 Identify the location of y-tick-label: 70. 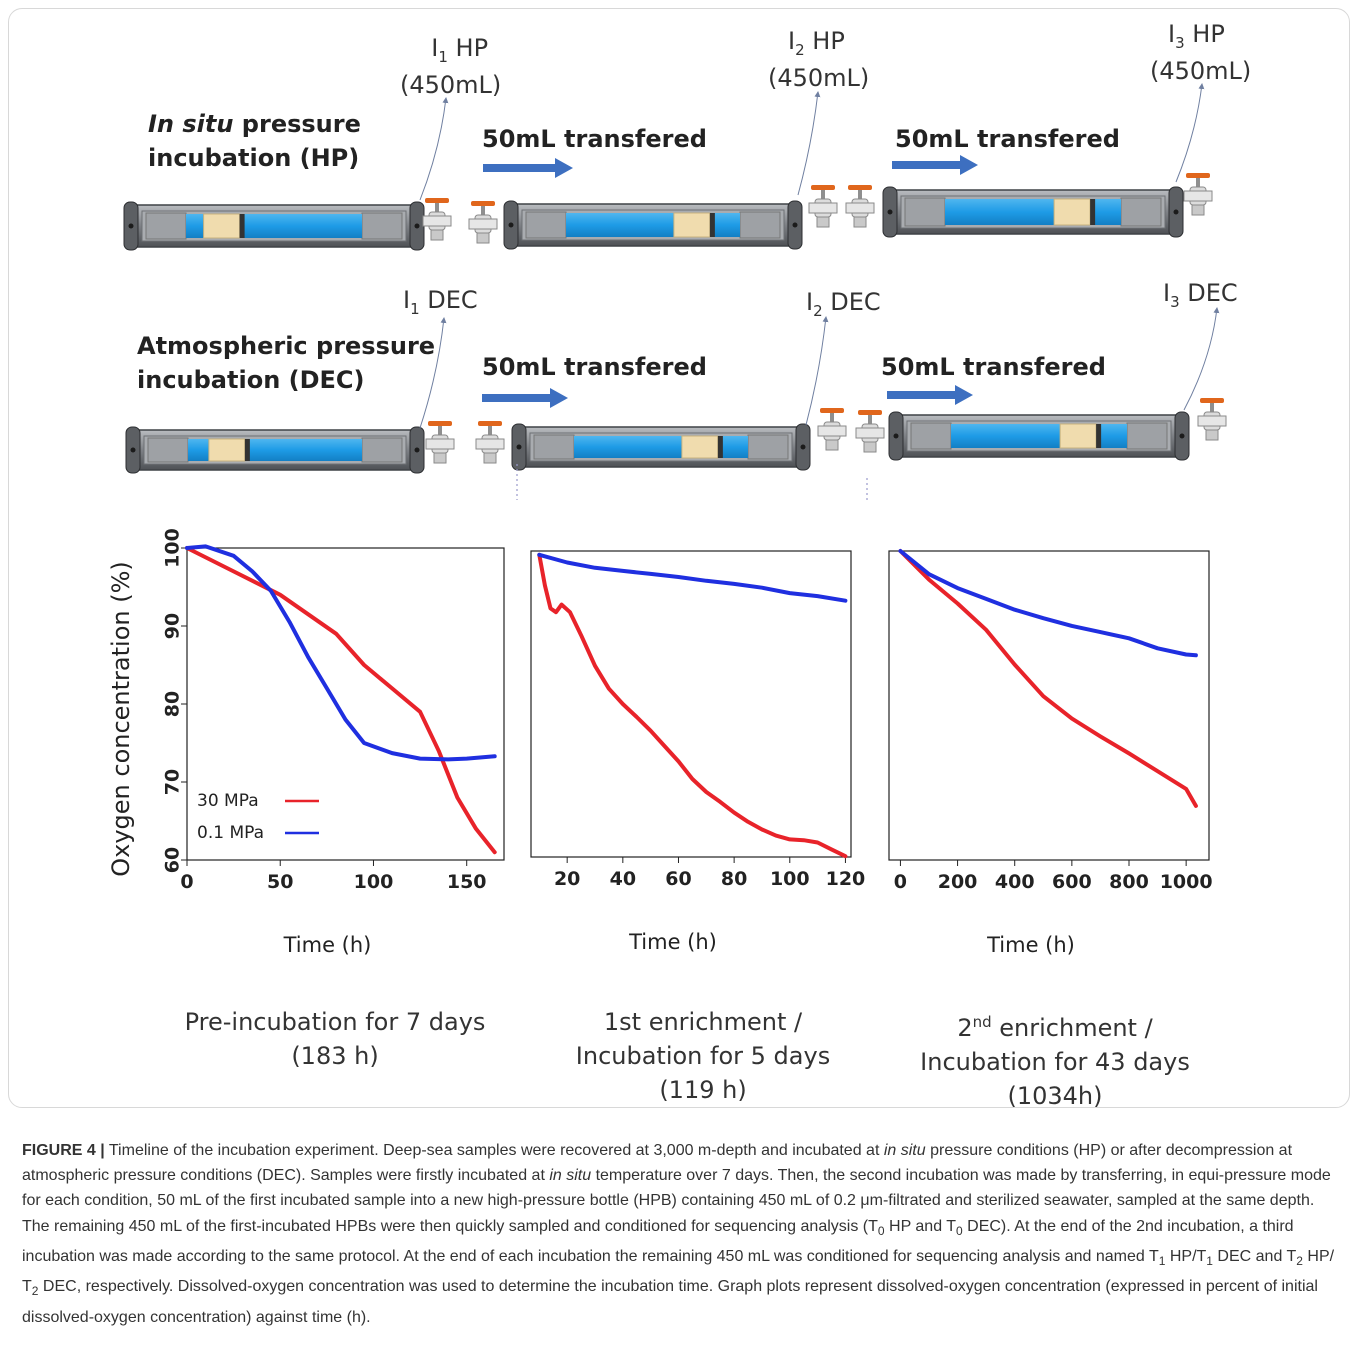
(173, 782).